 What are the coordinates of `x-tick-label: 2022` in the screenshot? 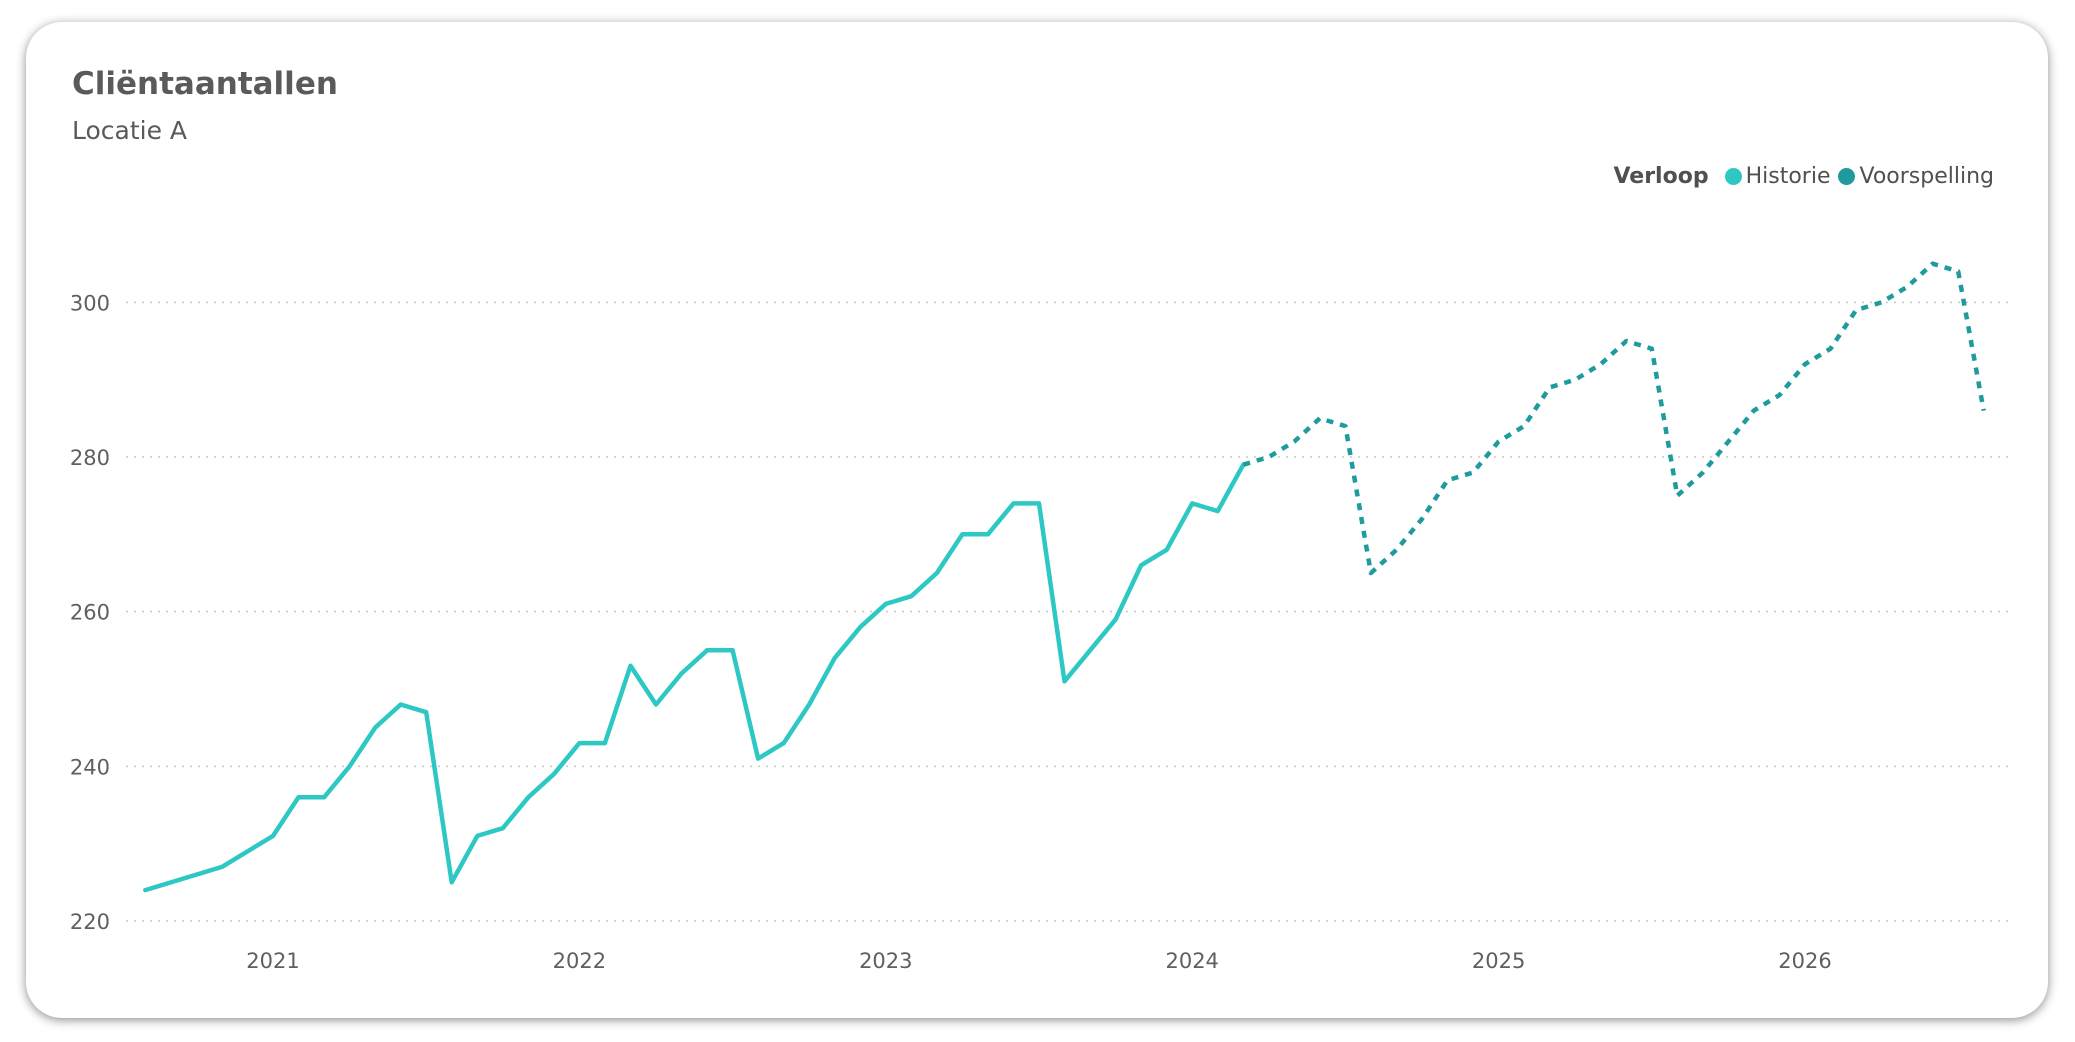 It's located at (579, 961).